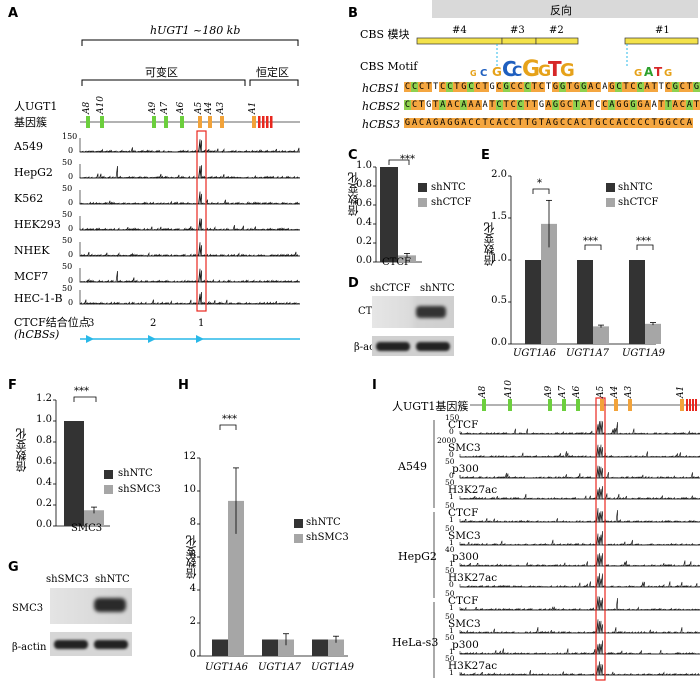 This screenshot has width=700, height=682. I want to click on f-legend-2: shSMC3, so click(139, 489).